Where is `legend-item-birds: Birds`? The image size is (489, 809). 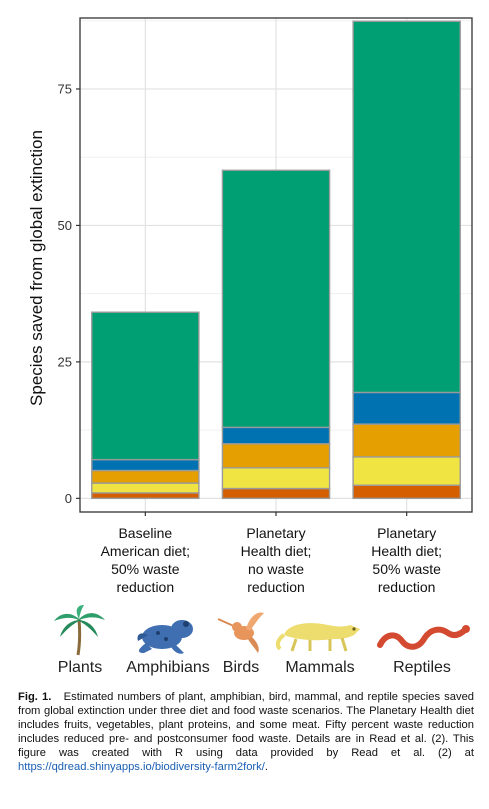
legend-item-birds: Birds is located at coordinates (241, 645).